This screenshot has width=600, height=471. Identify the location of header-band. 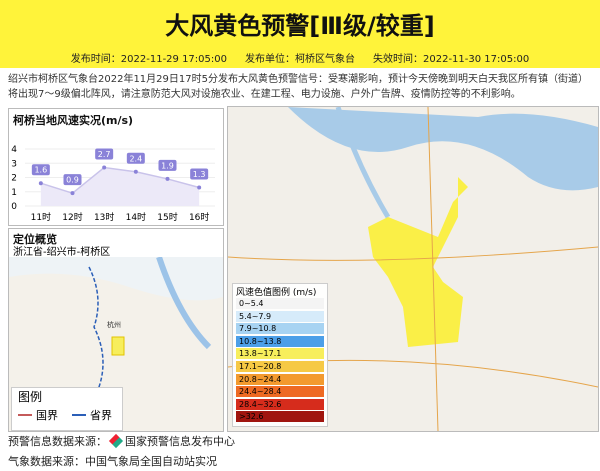
(300, 34).